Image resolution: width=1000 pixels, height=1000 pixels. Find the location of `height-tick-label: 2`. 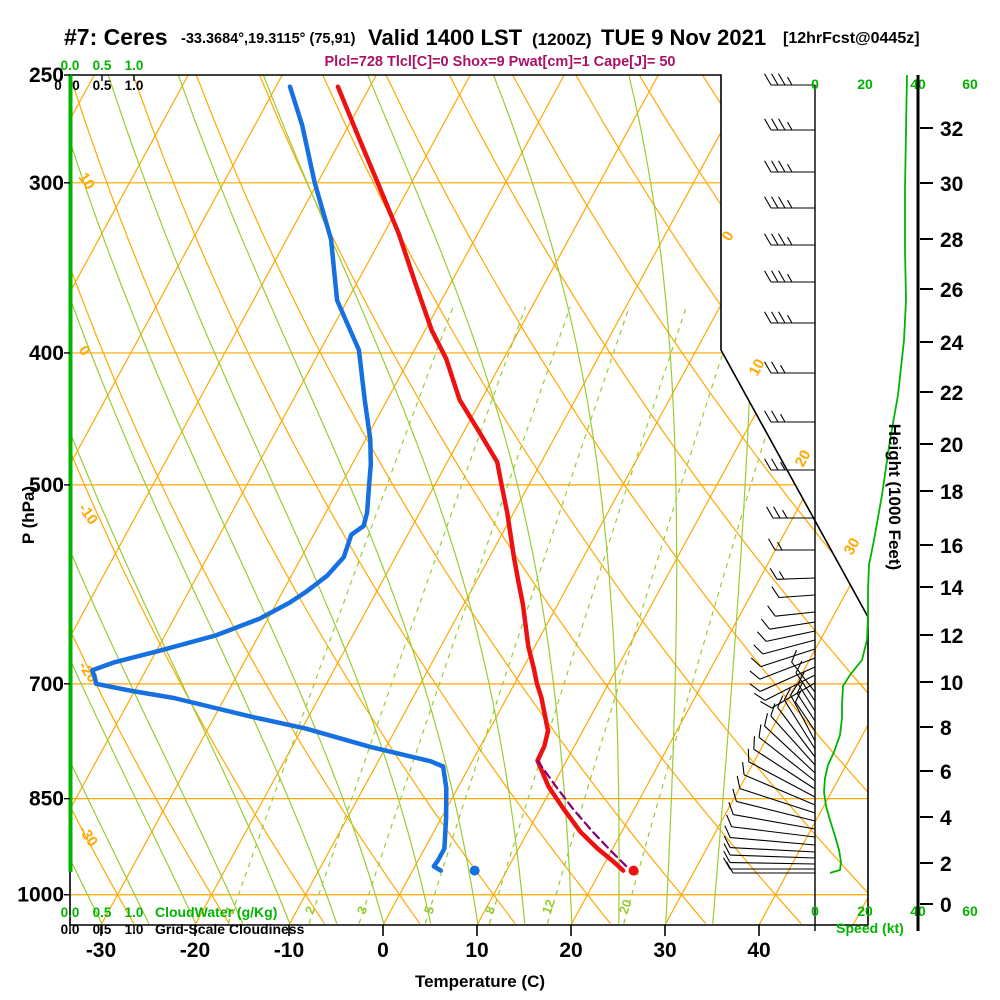

height-tick-label: 2 is located at coordinates (946, 864).